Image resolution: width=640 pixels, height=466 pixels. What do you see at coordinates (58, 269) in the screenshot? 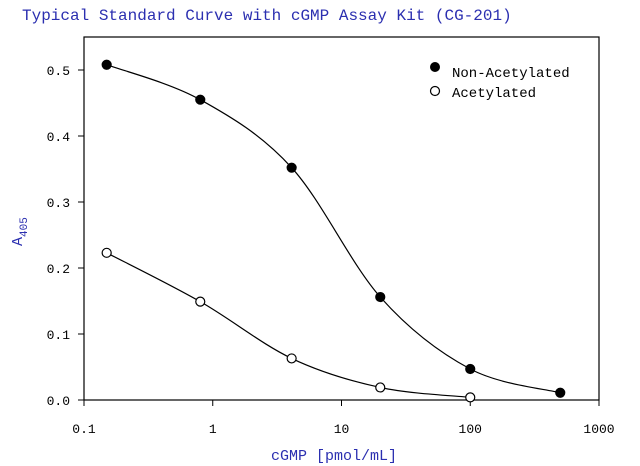
I see `y-tick-label: 0.2` at bounding box center [58, 269].